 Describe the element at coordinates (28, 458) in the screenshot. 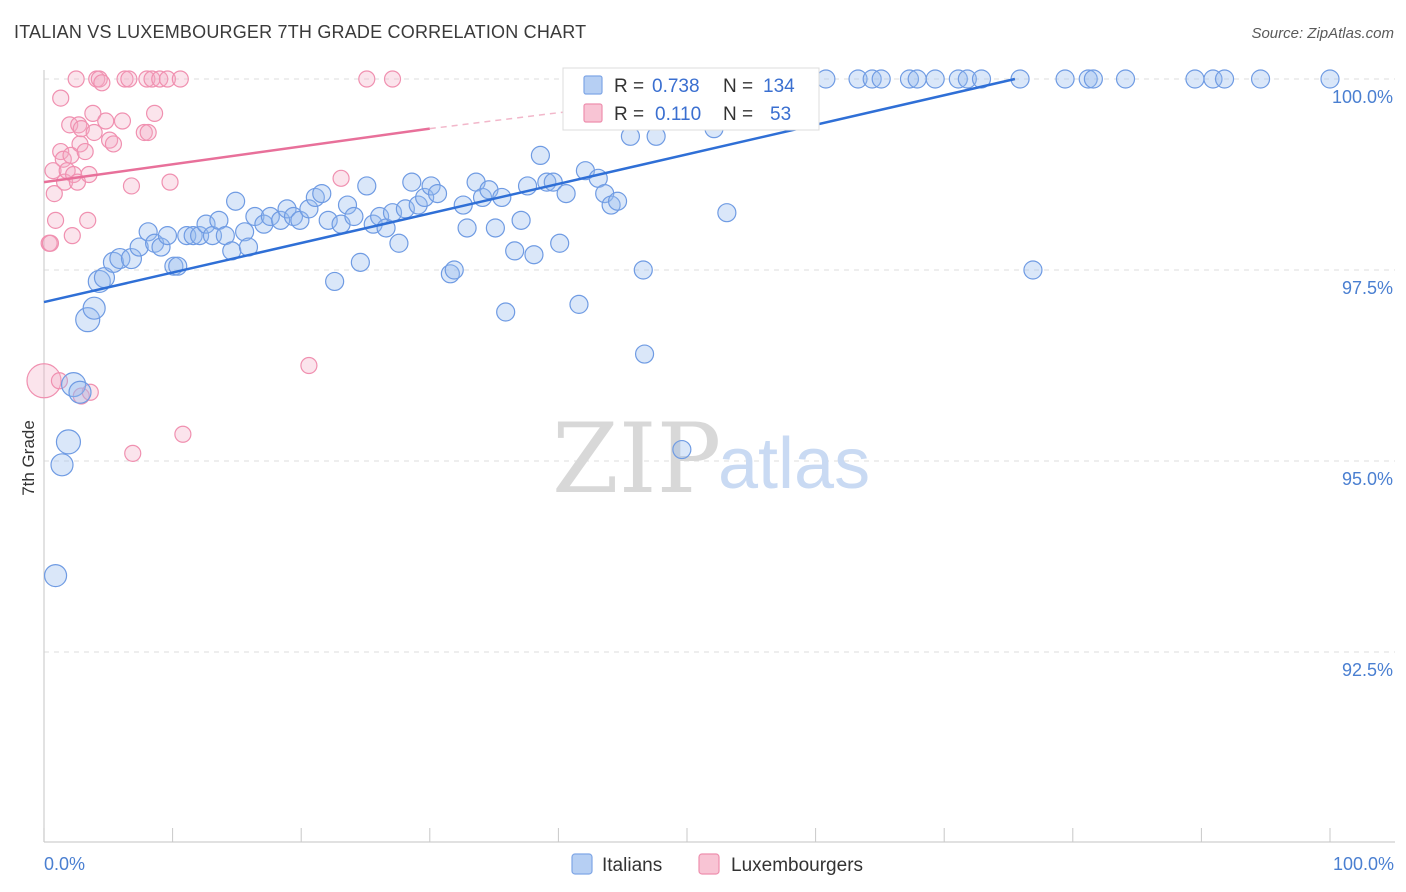

I see `y-axis-label: 7th Grade` at that location.